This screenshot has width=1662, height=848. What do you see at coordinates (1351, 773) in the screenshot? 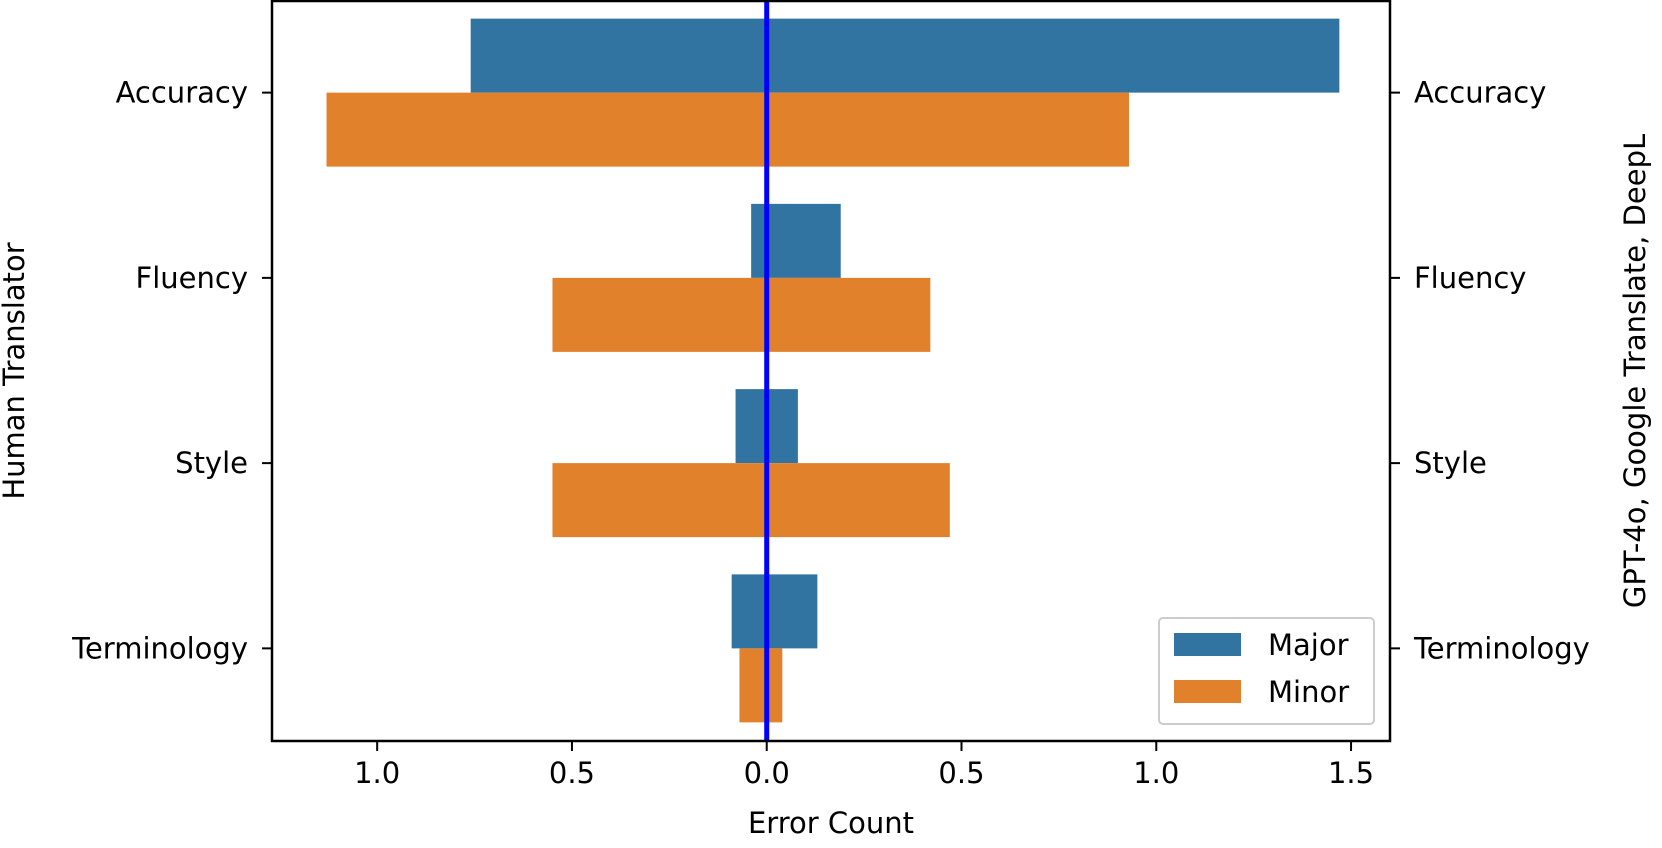
I see `x-tick-label-5: 1.5` at bounding box center [1351, 773].